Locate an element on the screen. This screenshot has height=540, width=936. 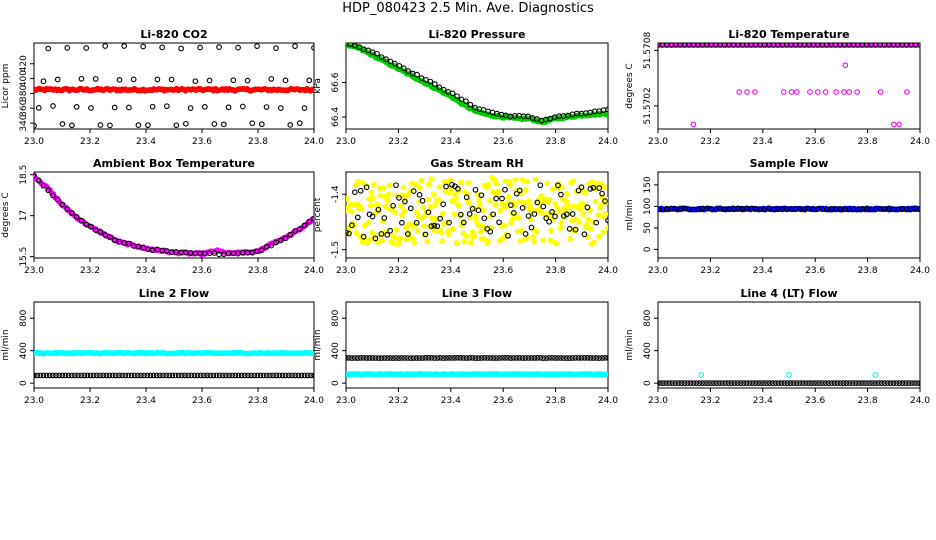
y-tick-label: 0 is located at coordinates (648, 383).